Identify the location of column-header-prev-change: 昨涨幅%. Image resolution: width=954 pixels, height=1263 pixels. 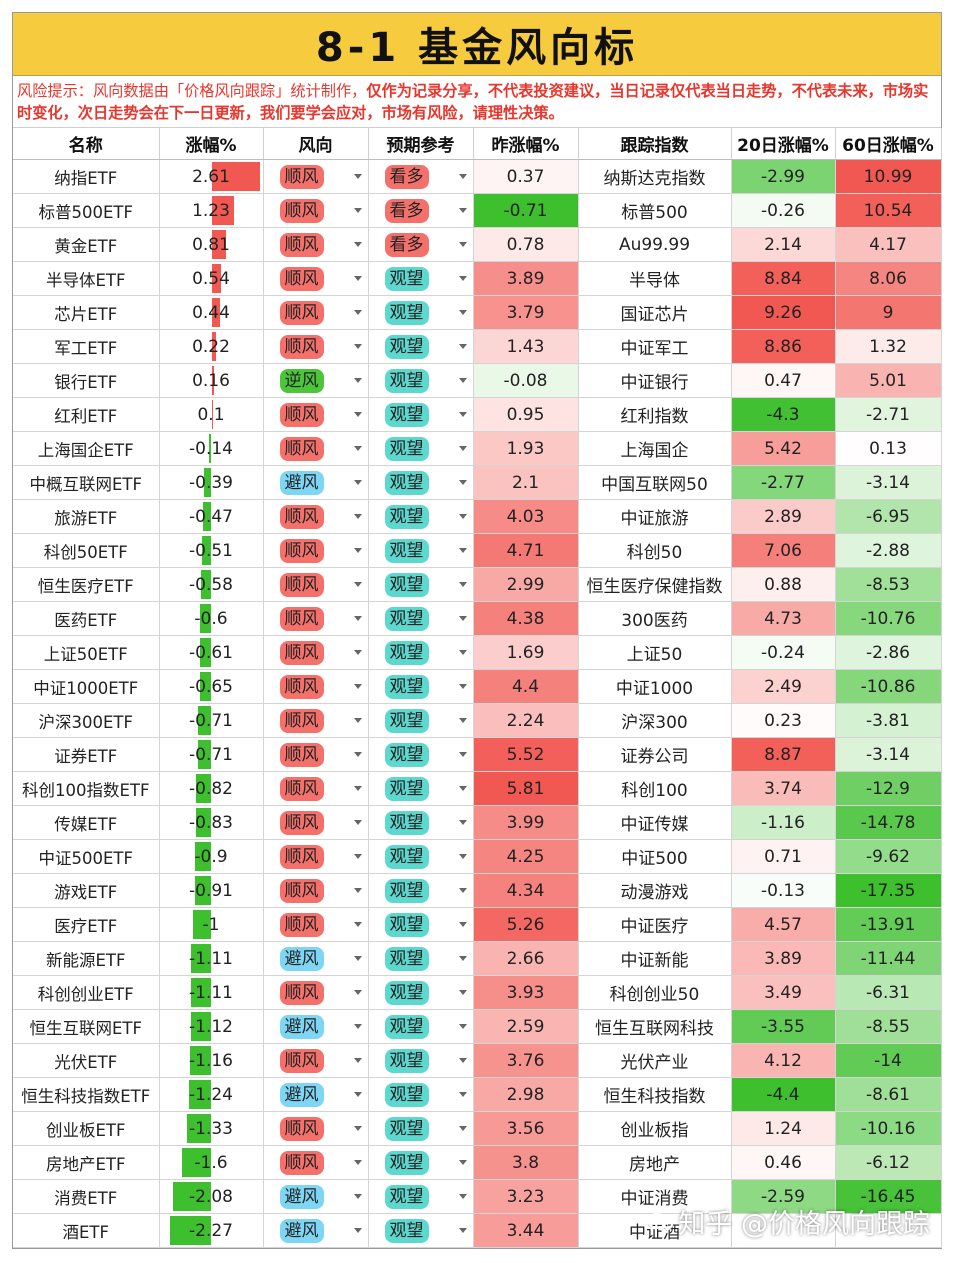
(526, 144).